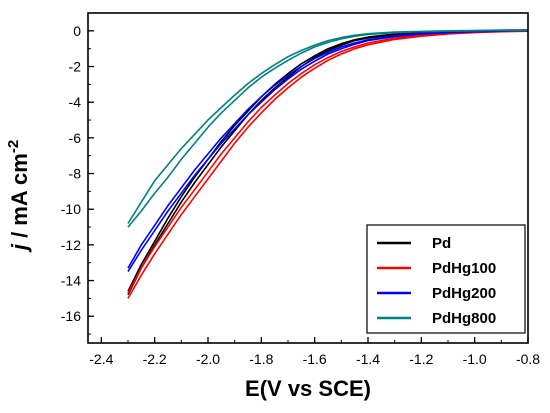 The image size is (550, 413). I want to click on legend-label: PdHg200, so click(464, 293).